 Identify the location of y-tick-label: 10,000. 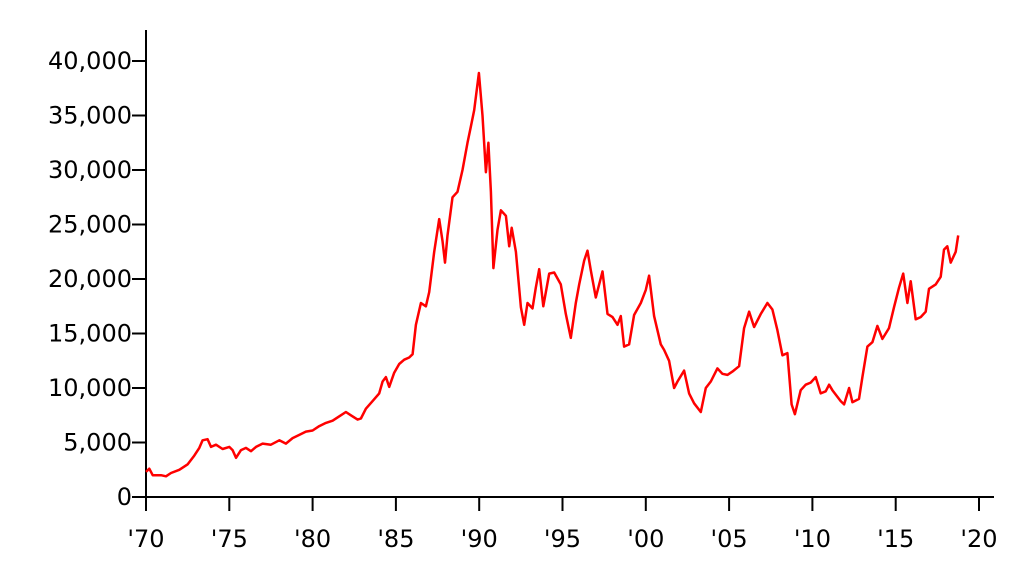
(90, 388).